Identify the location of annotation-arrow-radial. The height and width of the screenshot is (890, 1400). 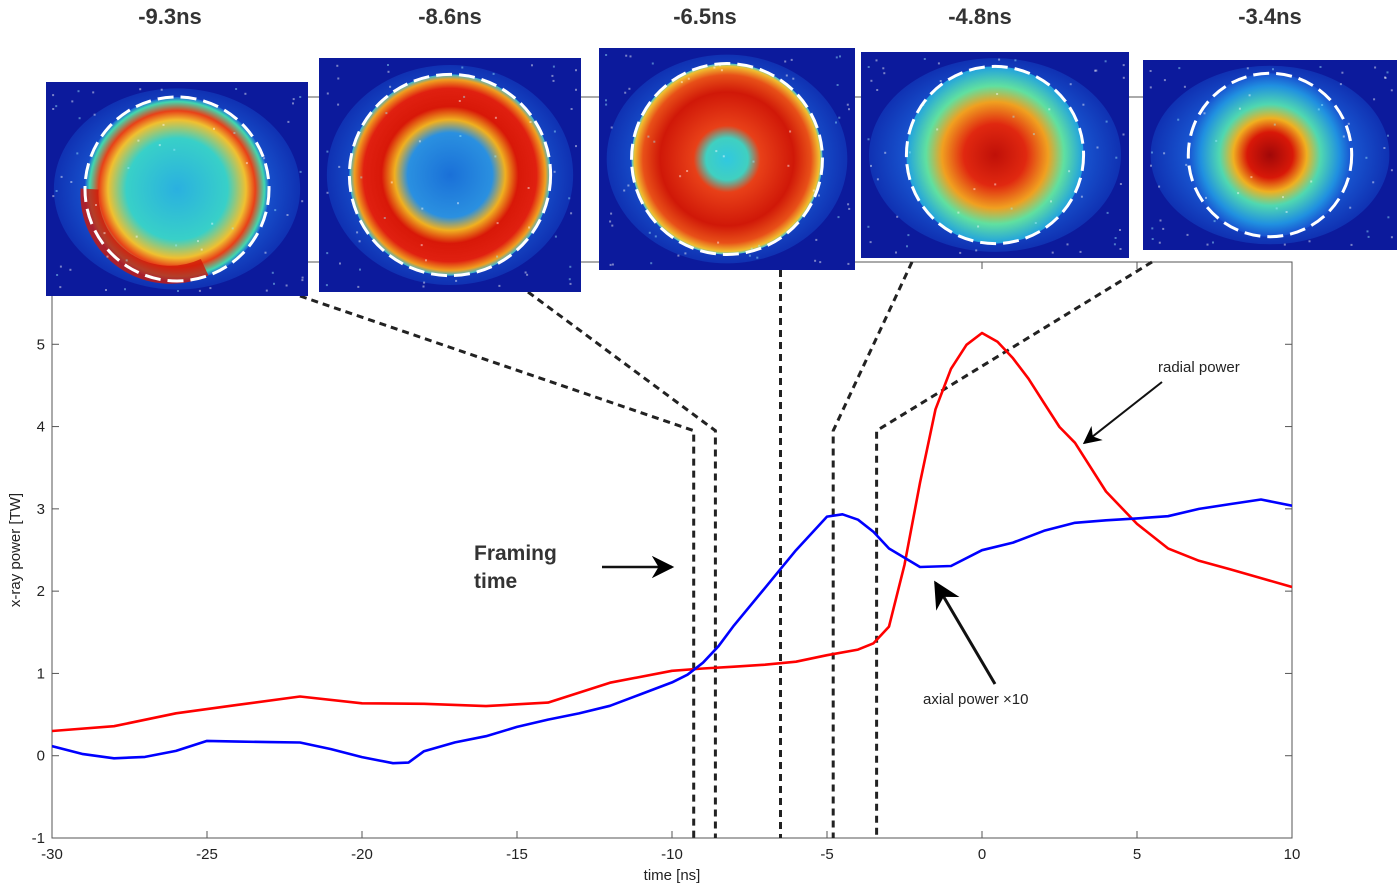
(1122, 413).